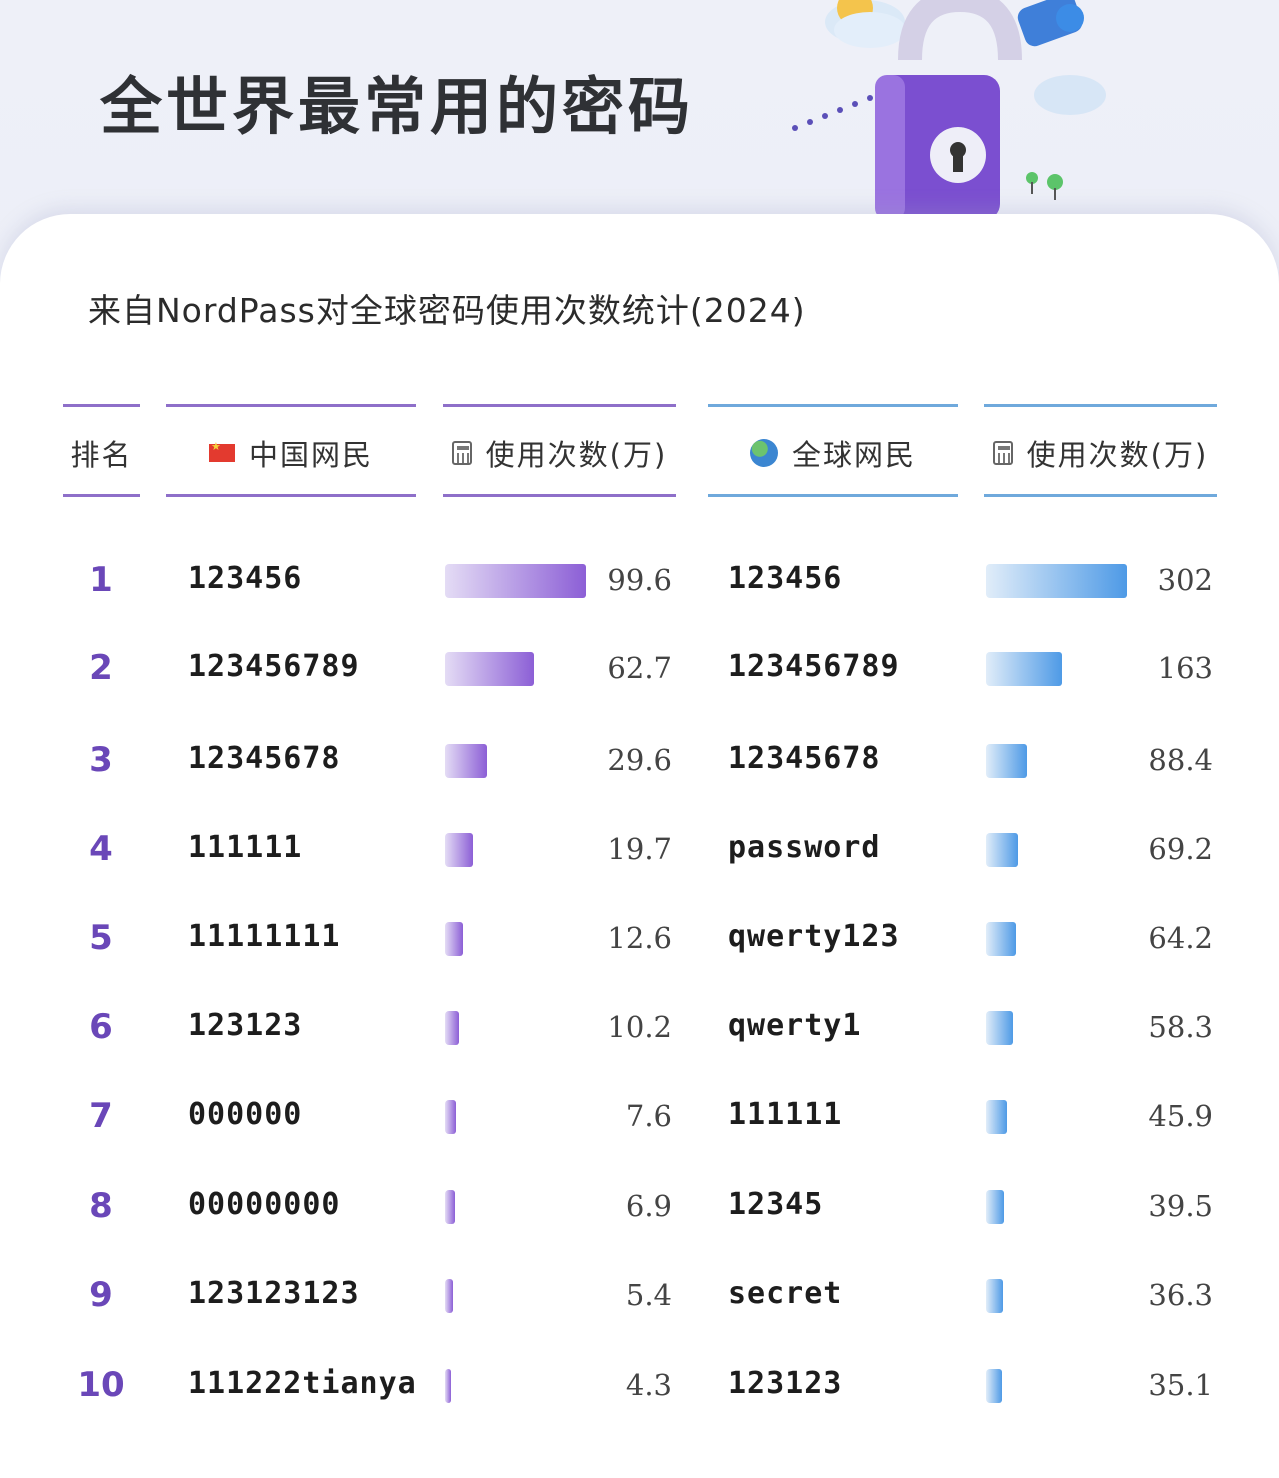  I want to click on rank-number: 2, so click(101, 668).